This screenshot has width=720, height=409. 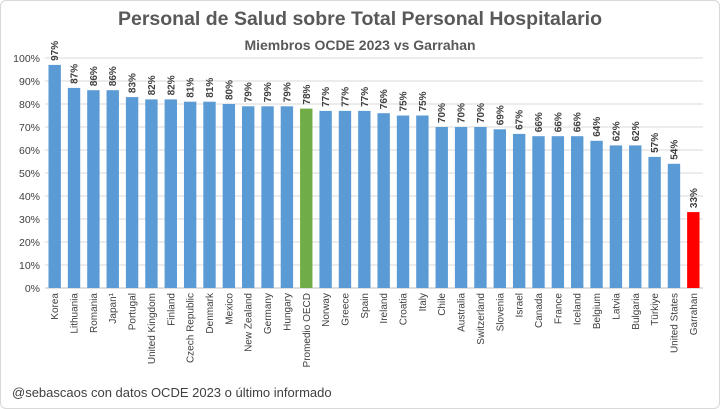 I want to click on y-tick-label: 30%, so click(x=29, y=220).